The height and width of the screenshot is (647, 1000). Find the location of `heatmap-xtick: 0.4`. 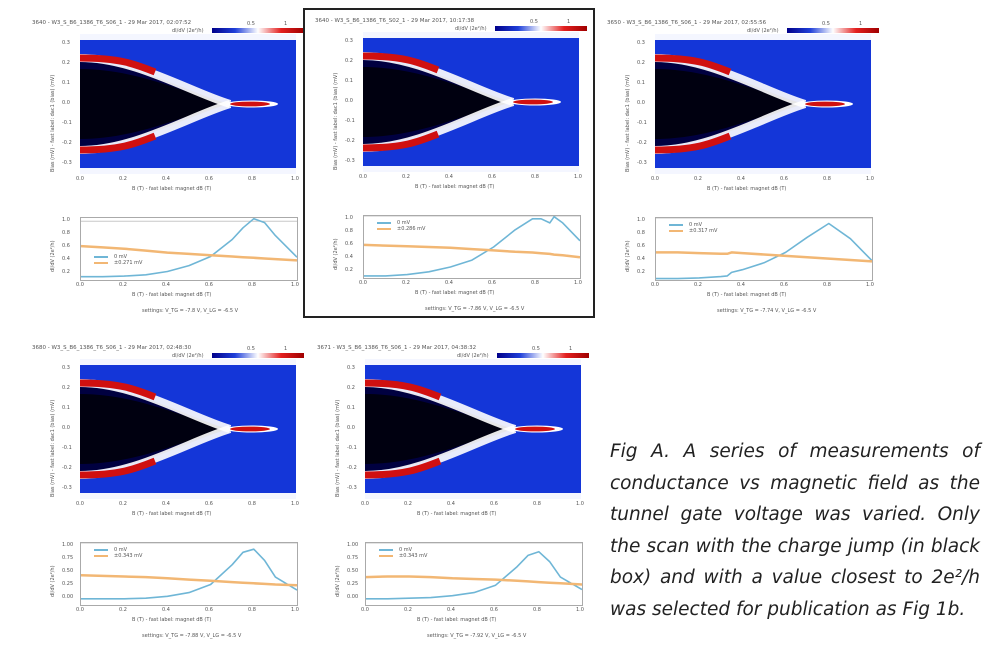

heatmap-xtick: 0.4 is located at coordinates (451, 504).